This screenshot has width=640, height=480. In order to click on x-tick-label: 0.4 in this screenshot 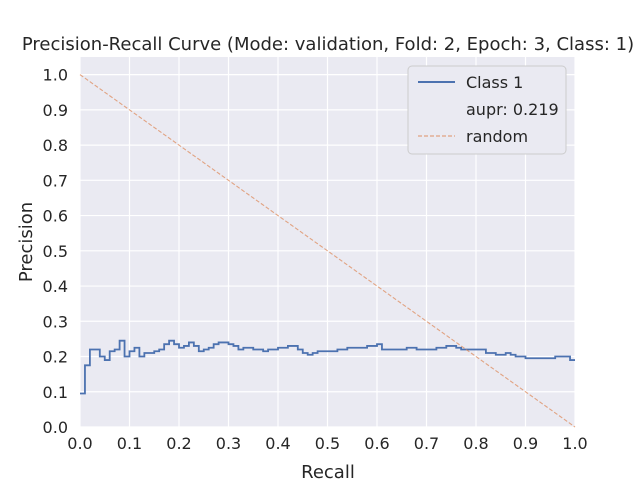, I will do `click(277, 443)`.